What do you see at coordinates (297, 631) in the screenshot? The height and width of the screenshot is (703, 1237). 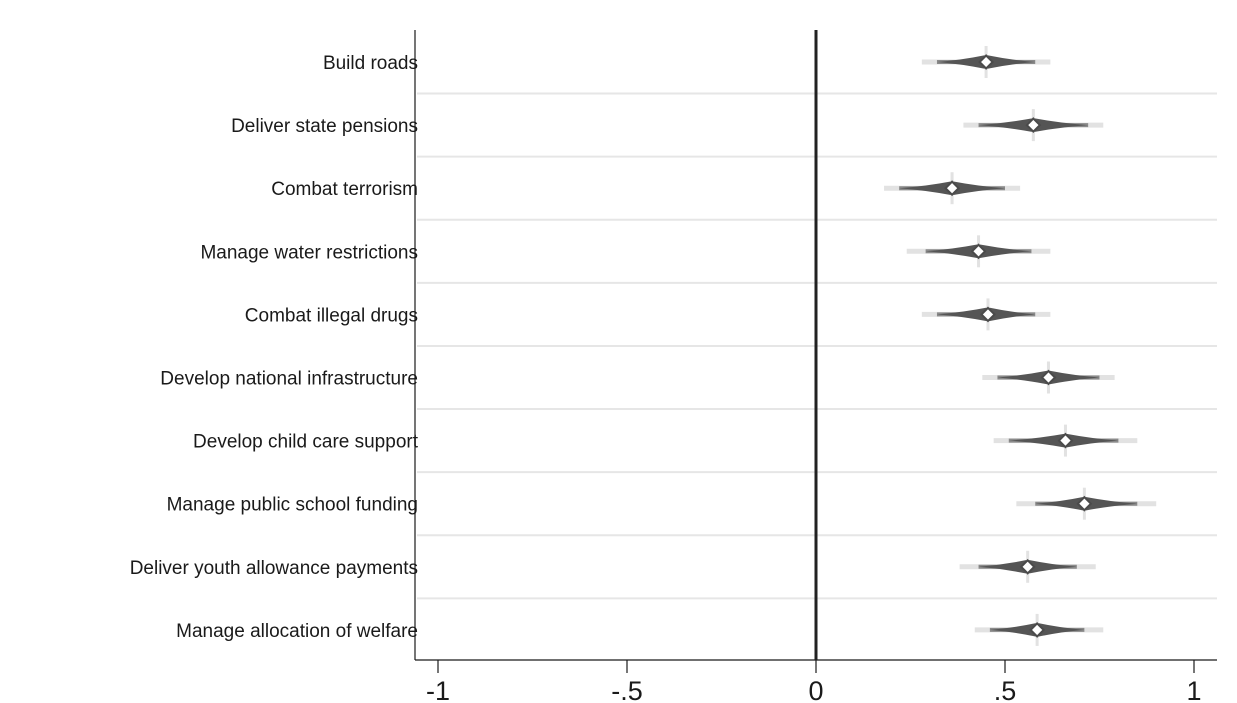 I see `category-label: Manage allocation of welfare` at bounding box center [297, 631].